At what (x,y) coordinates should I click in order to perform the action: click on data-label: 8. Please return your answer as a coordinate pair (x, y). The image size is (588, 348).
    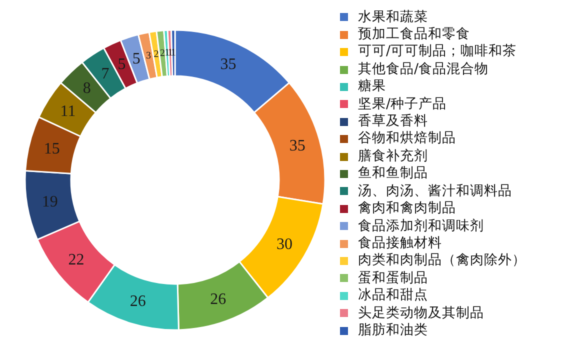
    Looking at the image, I should click on (86, 89).